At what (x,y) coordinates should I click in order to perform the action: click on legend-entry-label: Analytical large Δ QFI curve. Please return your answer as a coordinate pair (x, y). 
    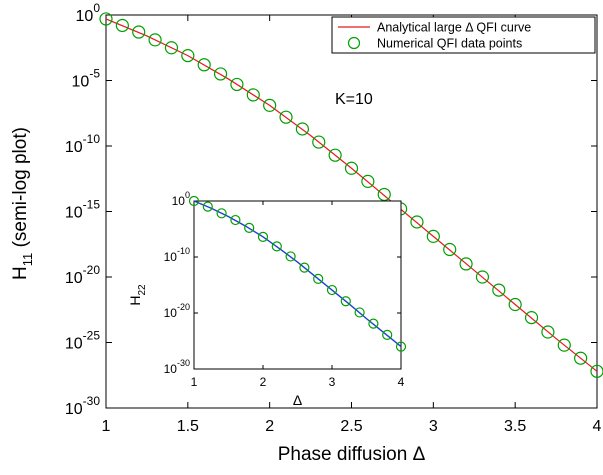
    Looking at the image, I should click on (454, 28).